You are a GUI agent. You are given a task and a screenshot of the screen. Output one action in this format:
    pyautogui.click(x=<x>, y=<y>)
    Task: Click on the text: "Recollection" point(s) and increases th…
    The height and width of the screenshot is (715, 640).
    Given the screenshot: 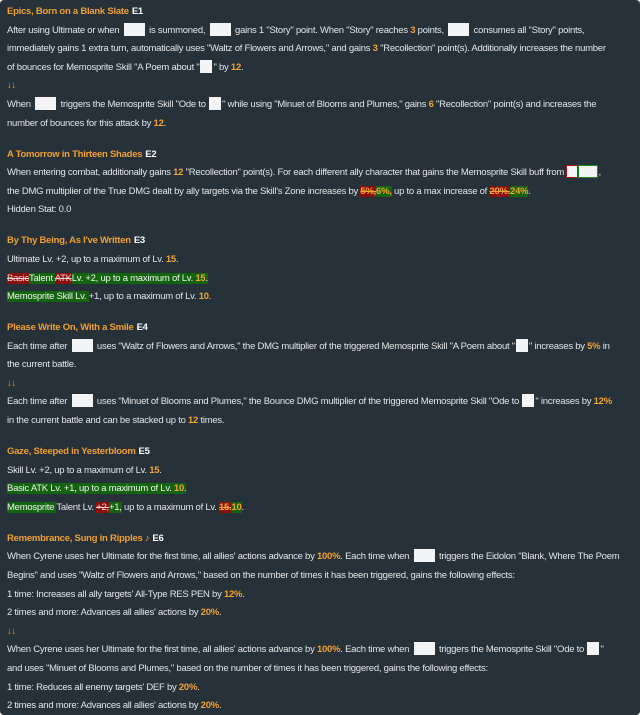 What is the action you would take?
    pyautogui.click(x=515, y=104)
    